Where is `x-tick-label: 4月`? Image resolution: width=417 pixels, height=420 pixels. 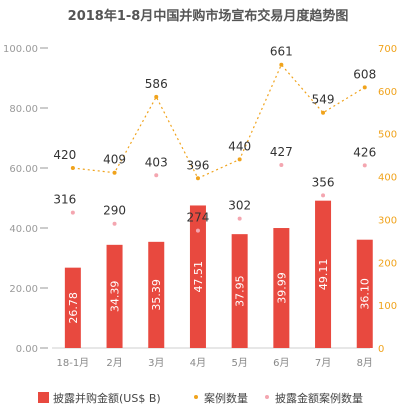 x-tick-label: 4月 is located at coordinates (198, 363).